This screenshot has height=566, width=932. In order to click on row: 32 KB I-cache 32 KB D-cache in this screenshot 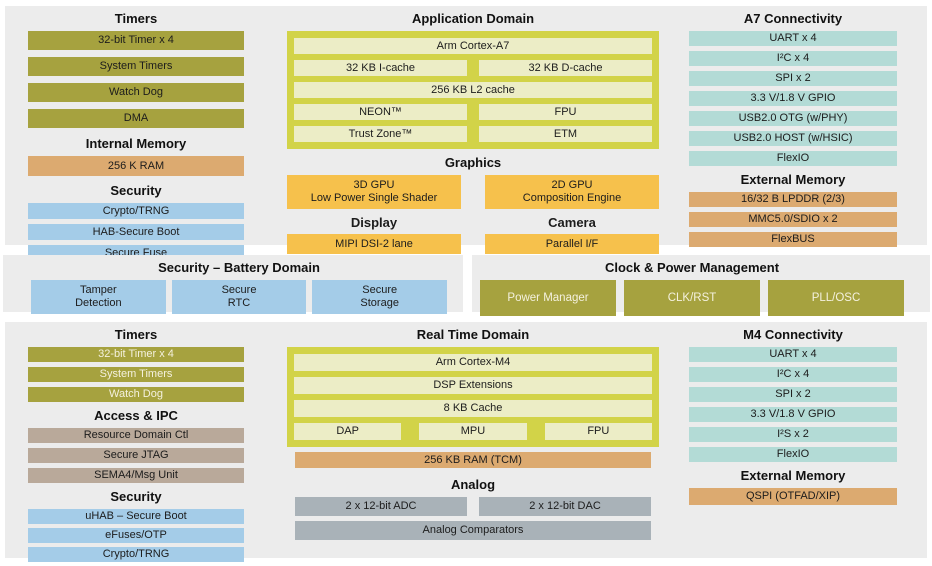, I will do `click(473, 68)`.